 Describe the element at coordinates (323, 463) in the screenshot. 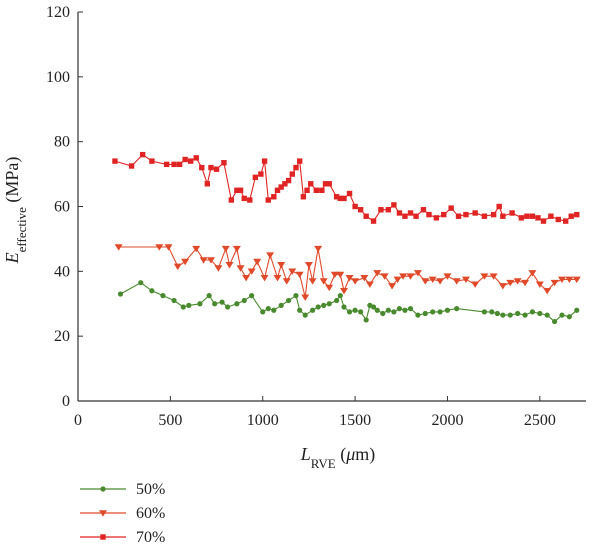

I see `x-axis-title-sub: RVE` at that location.